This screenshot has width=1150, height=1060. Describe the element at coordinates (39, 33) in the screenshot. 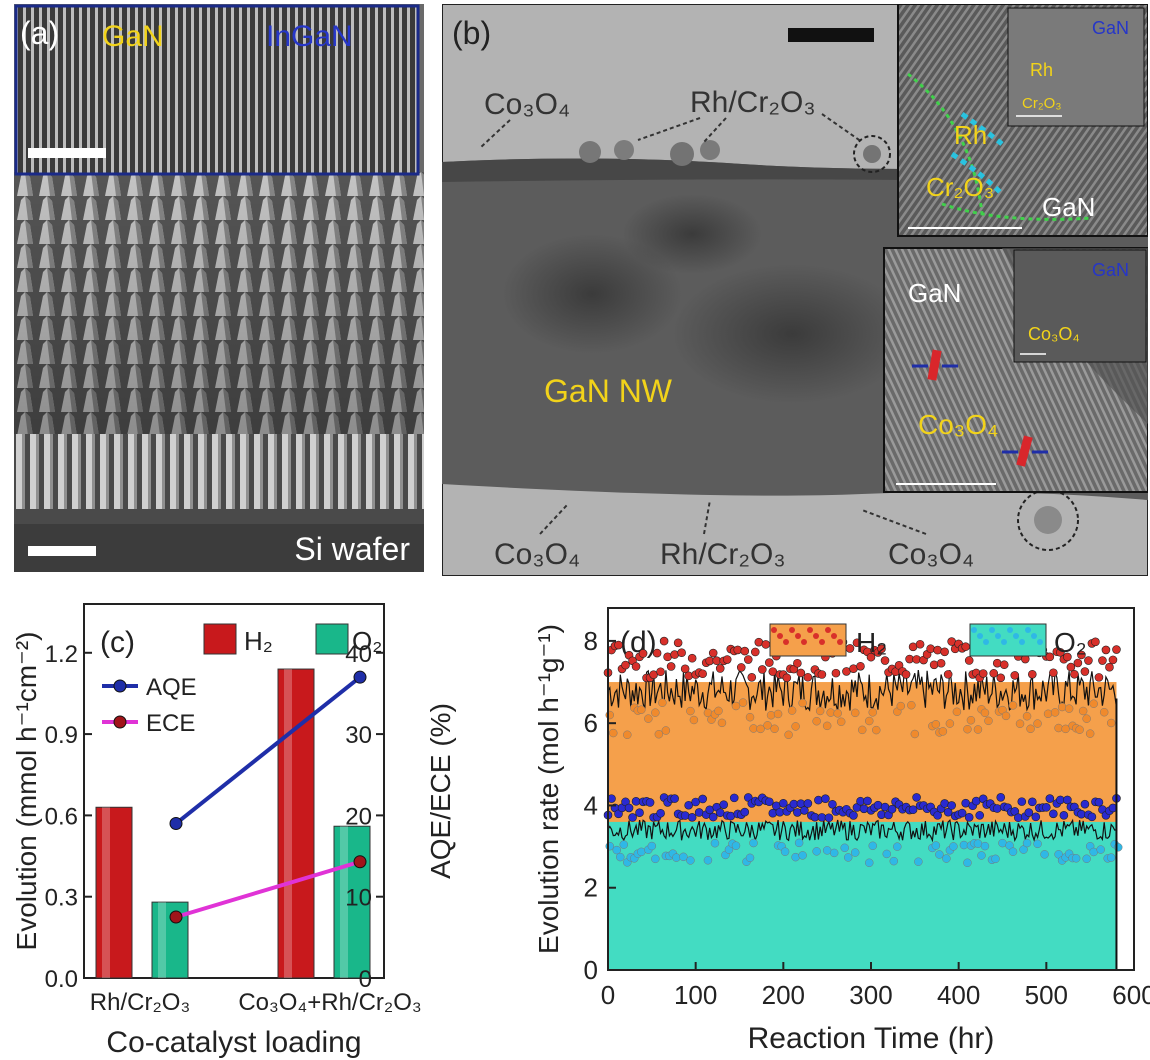

I see `panel-a-label: (a)` at that location.